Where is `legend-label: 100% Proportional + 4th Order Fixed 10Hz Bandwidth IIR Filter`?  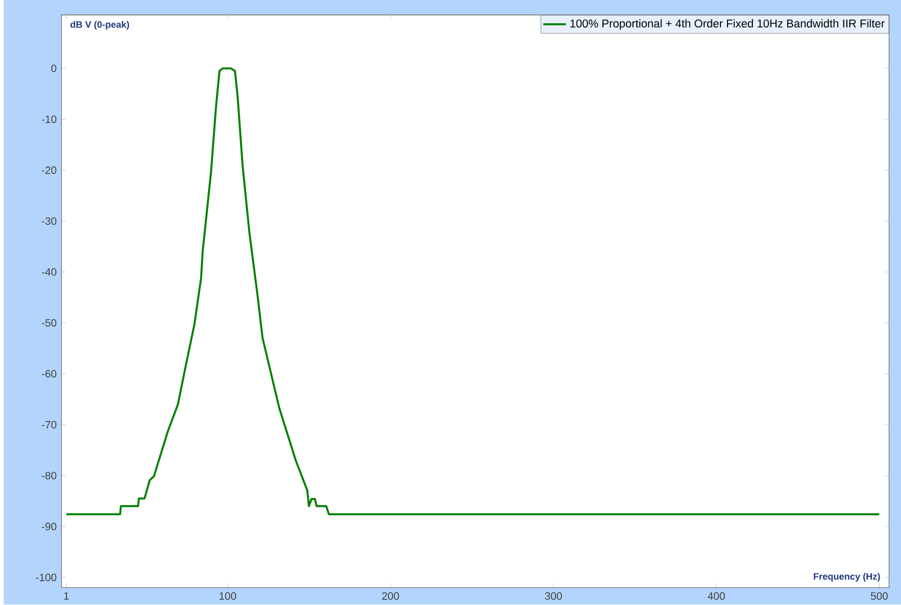 legend-label: 100% Proportional + 4th Order Fixed 10Hz Bandwidth IIR Filter is located at coordinates (727, 24).